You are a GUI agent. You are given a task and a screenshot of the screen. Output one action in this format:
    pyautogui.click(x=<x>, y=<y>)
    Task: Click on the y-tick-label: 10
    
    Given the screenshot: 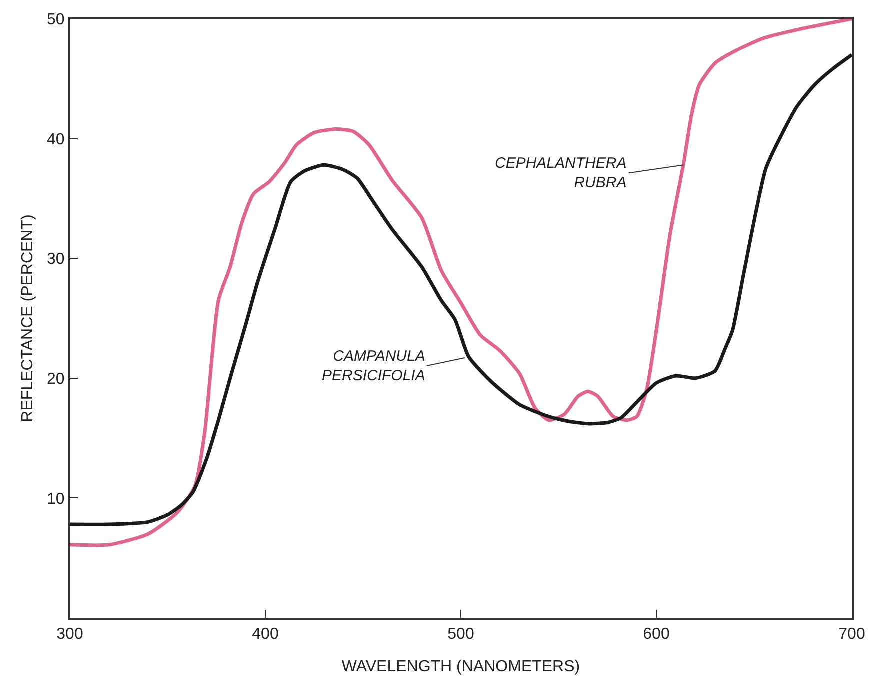 What is the action you would take?
    pyautogui.click(x=56, y=499)
    